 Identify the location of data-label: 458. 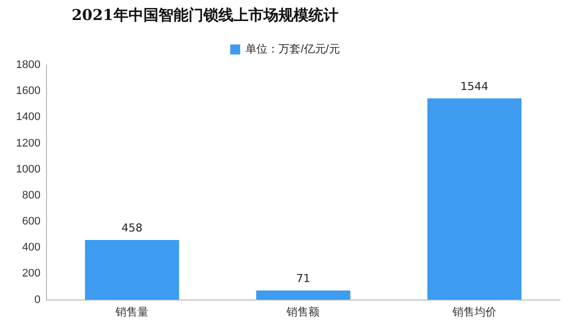
(132, 227).